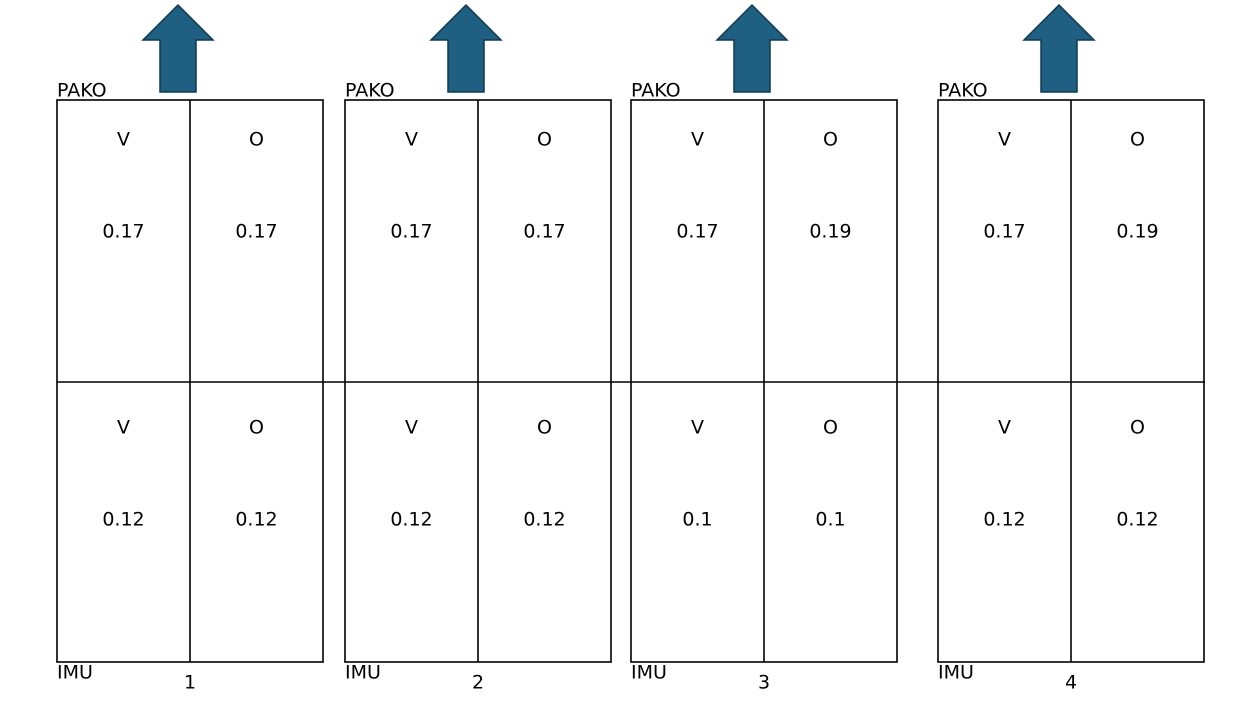 This screenshot has height=702, width=1255. Describe the element at coordinates (478, 683) in the screenshot. I see `panel-number: 2` at that location.